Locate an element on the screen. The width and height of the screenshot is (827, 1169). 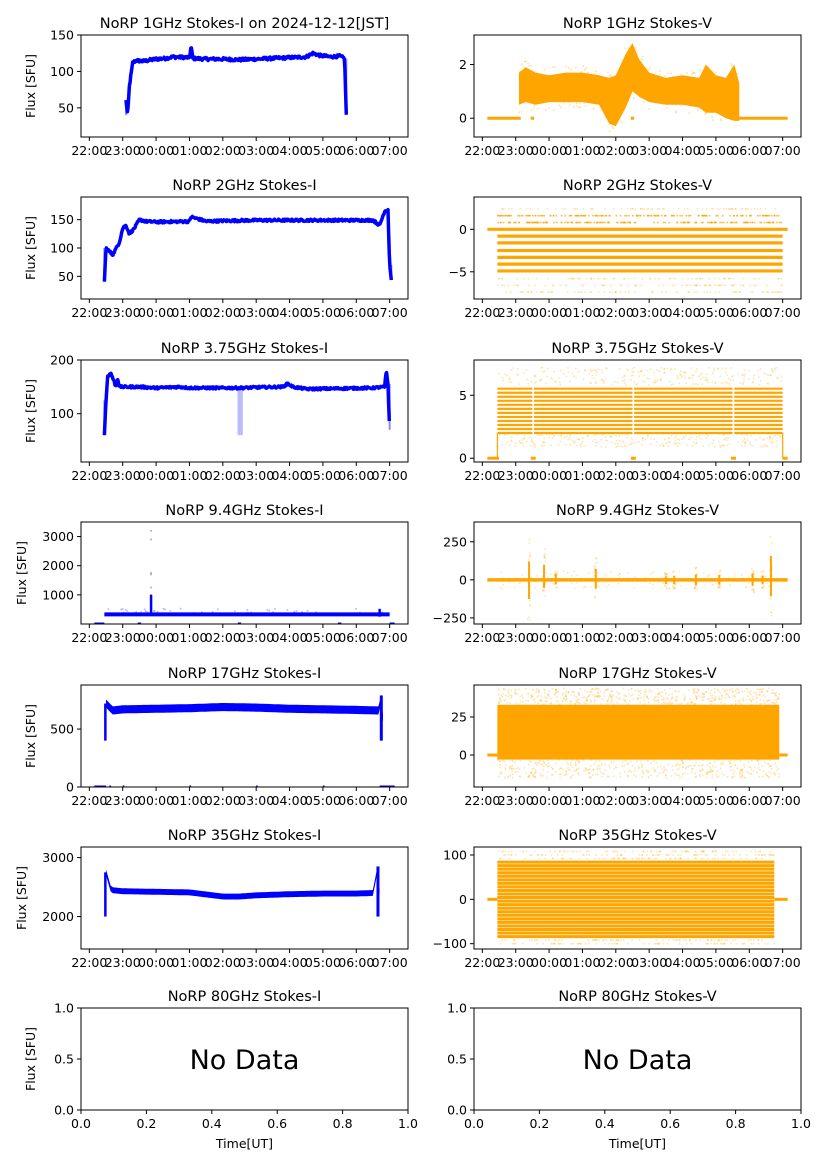
data-marks-v1 is located at coordinates (637, 87).